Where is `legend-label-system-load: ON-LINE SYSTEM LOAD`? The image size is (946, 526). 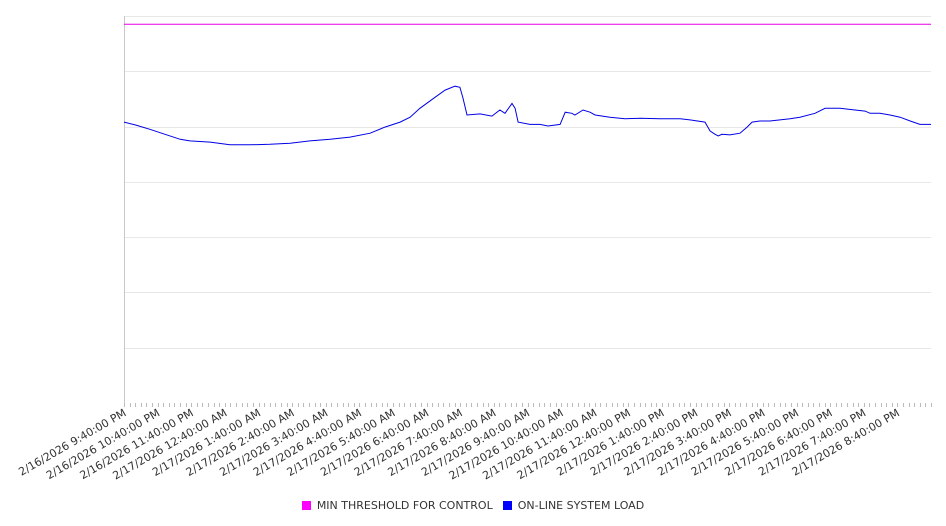 legend-label-system-load: ON-LINE SYSTEM LOAD is located at coordinates (581, 505).